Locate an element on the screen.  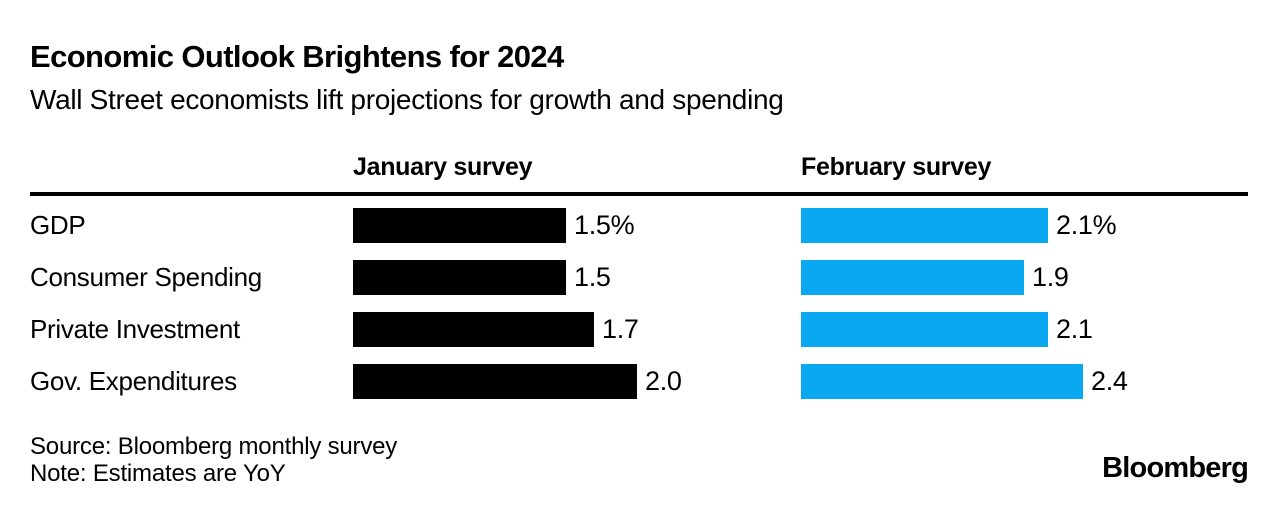
source-note: Source: Bloomberg monthly survey is located at coordinates (214, 446).